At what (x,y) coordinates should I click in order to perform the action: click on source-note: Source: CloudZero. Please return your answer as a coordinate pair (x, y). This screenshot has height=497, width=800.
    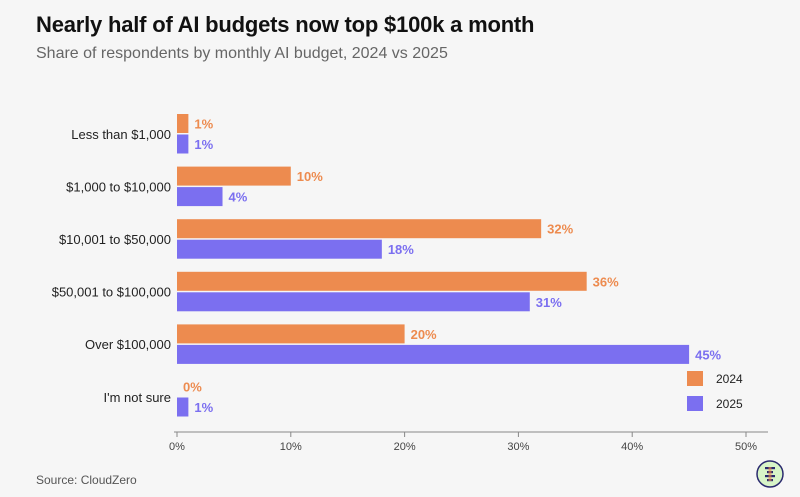
    Looking at the image, I should click on (86, 480).